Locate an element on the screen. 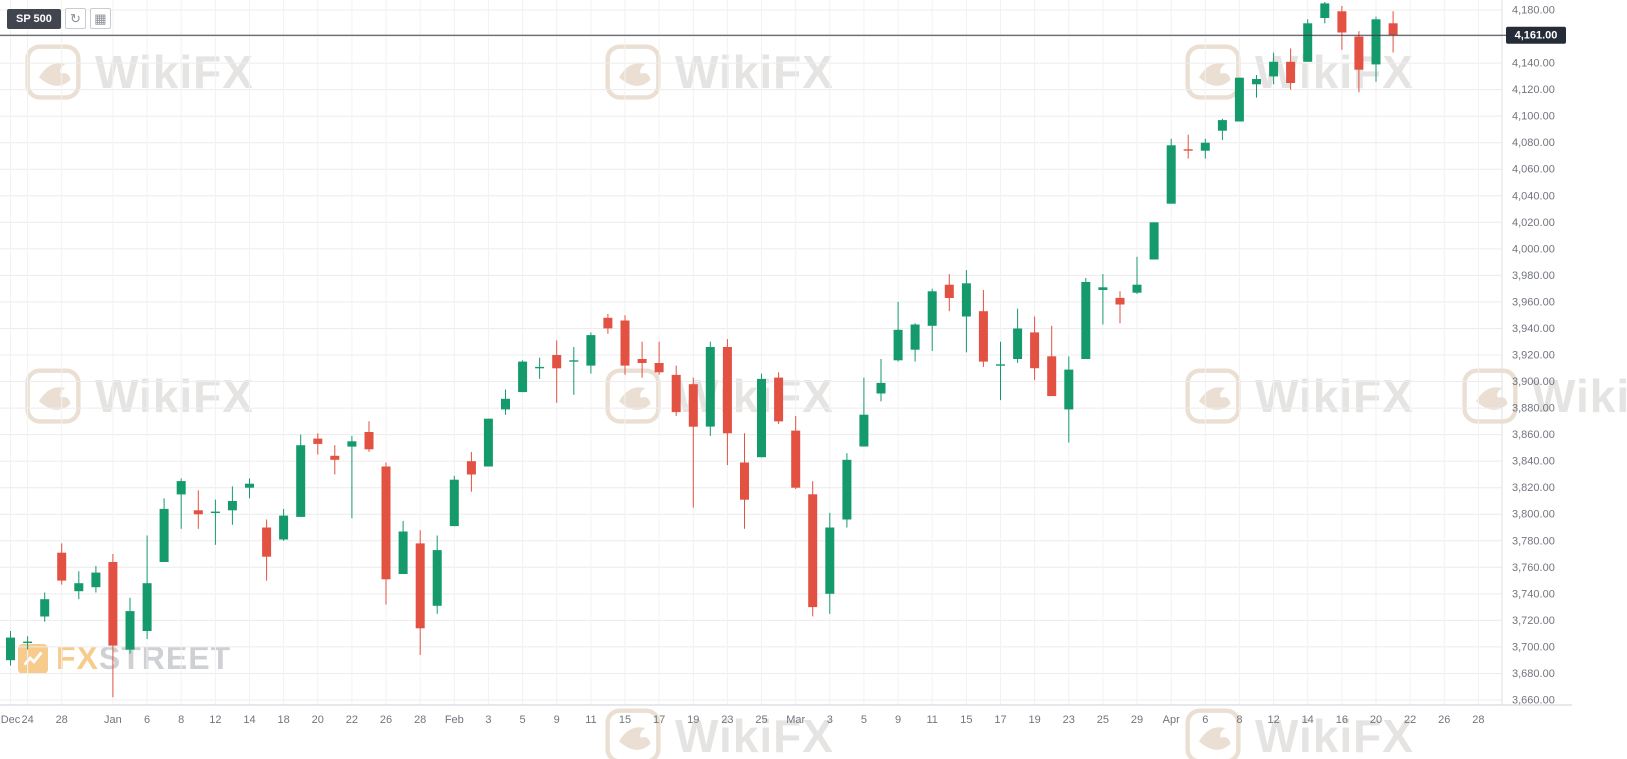 This screenshot has width=1627, height=759. svg-text: Apr is located at coordinates (1171, 720).